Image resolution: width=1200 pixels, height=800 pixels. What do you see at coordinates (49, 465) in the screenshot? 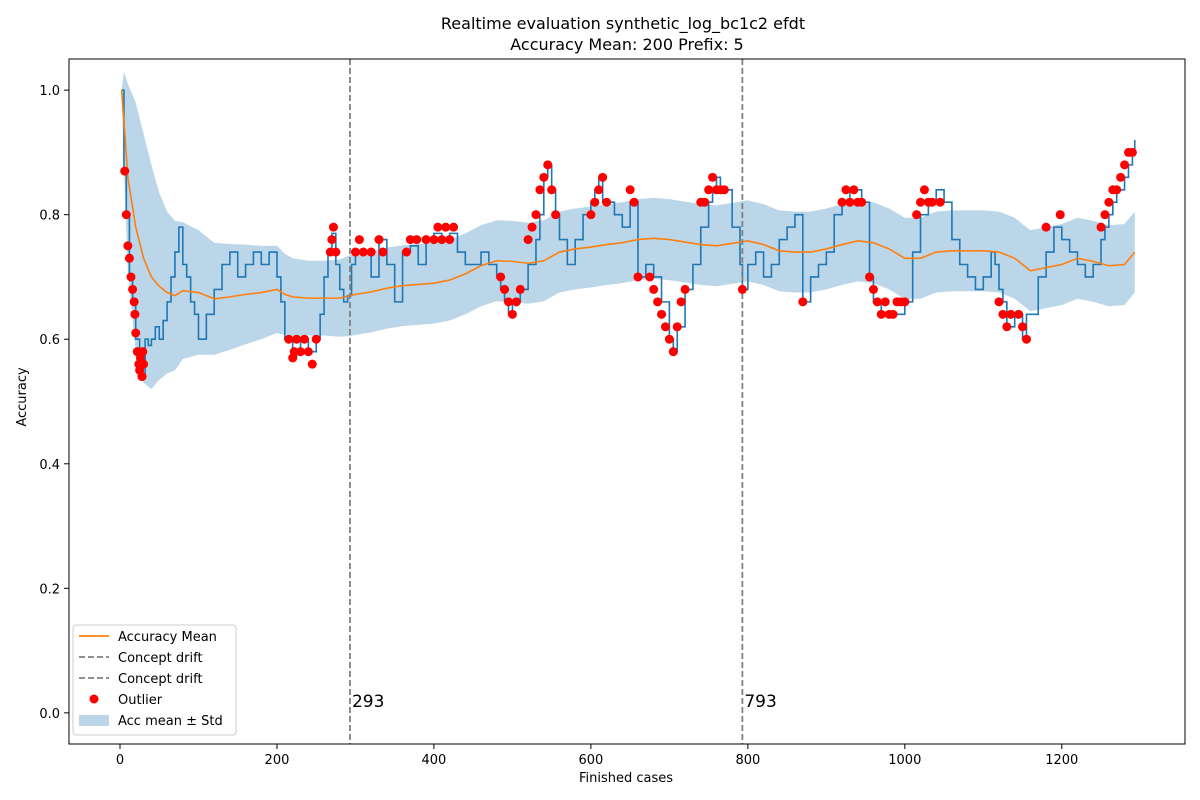
I see `y-tick-label: 0.4` at bounding box center [49, 465].